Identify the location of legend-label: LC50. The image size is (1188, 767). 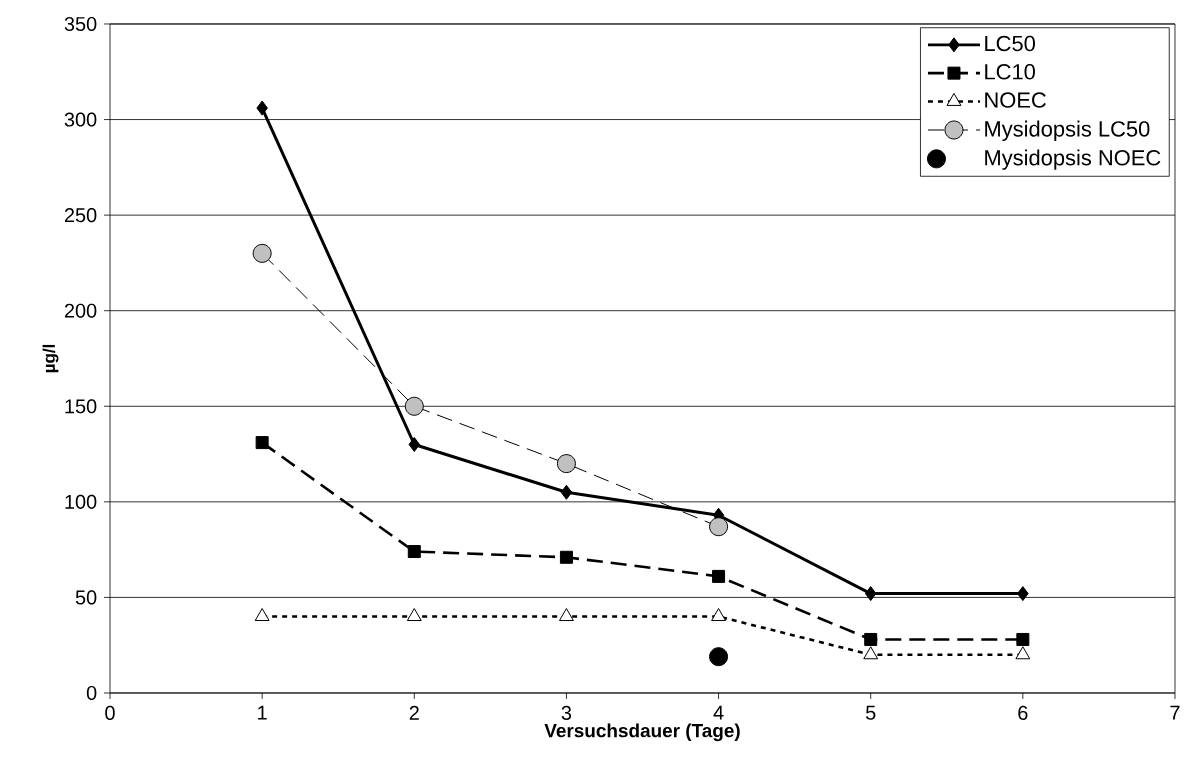
(1010, 43).